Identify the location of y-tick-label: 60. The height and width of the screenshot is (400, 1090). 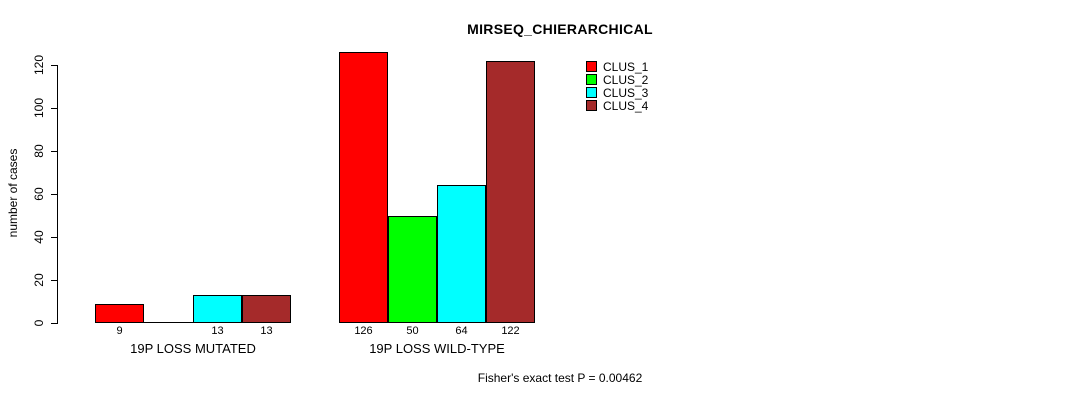
(39, 194).